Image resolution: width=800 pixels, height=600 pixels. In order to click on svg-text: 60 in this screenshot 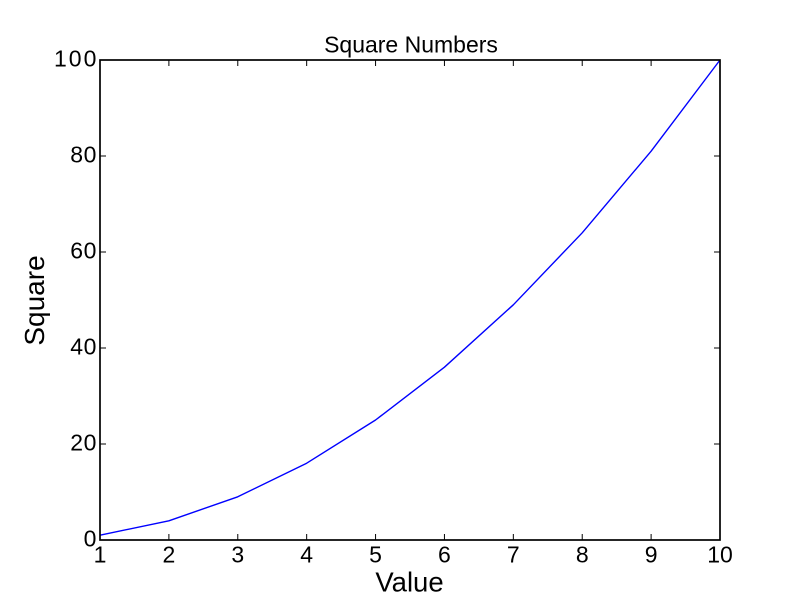, I will do `click(83, 250)`.